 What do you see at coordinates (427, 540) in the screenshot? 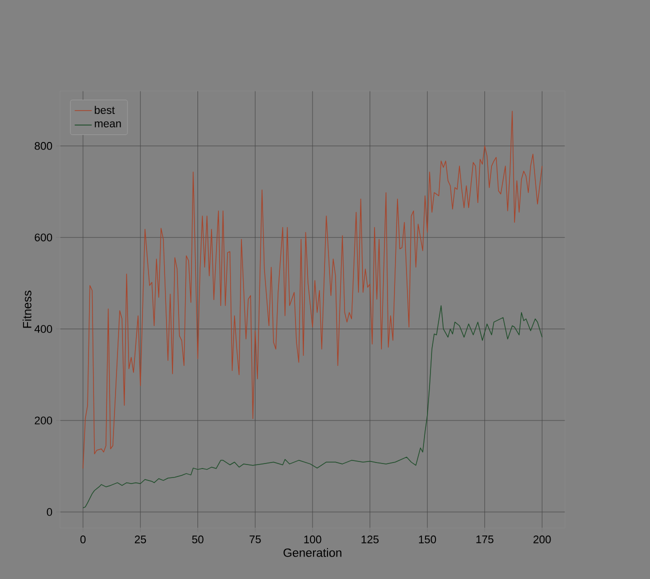
I see `x-tick-label: 150` at bounding box center [427, 540].